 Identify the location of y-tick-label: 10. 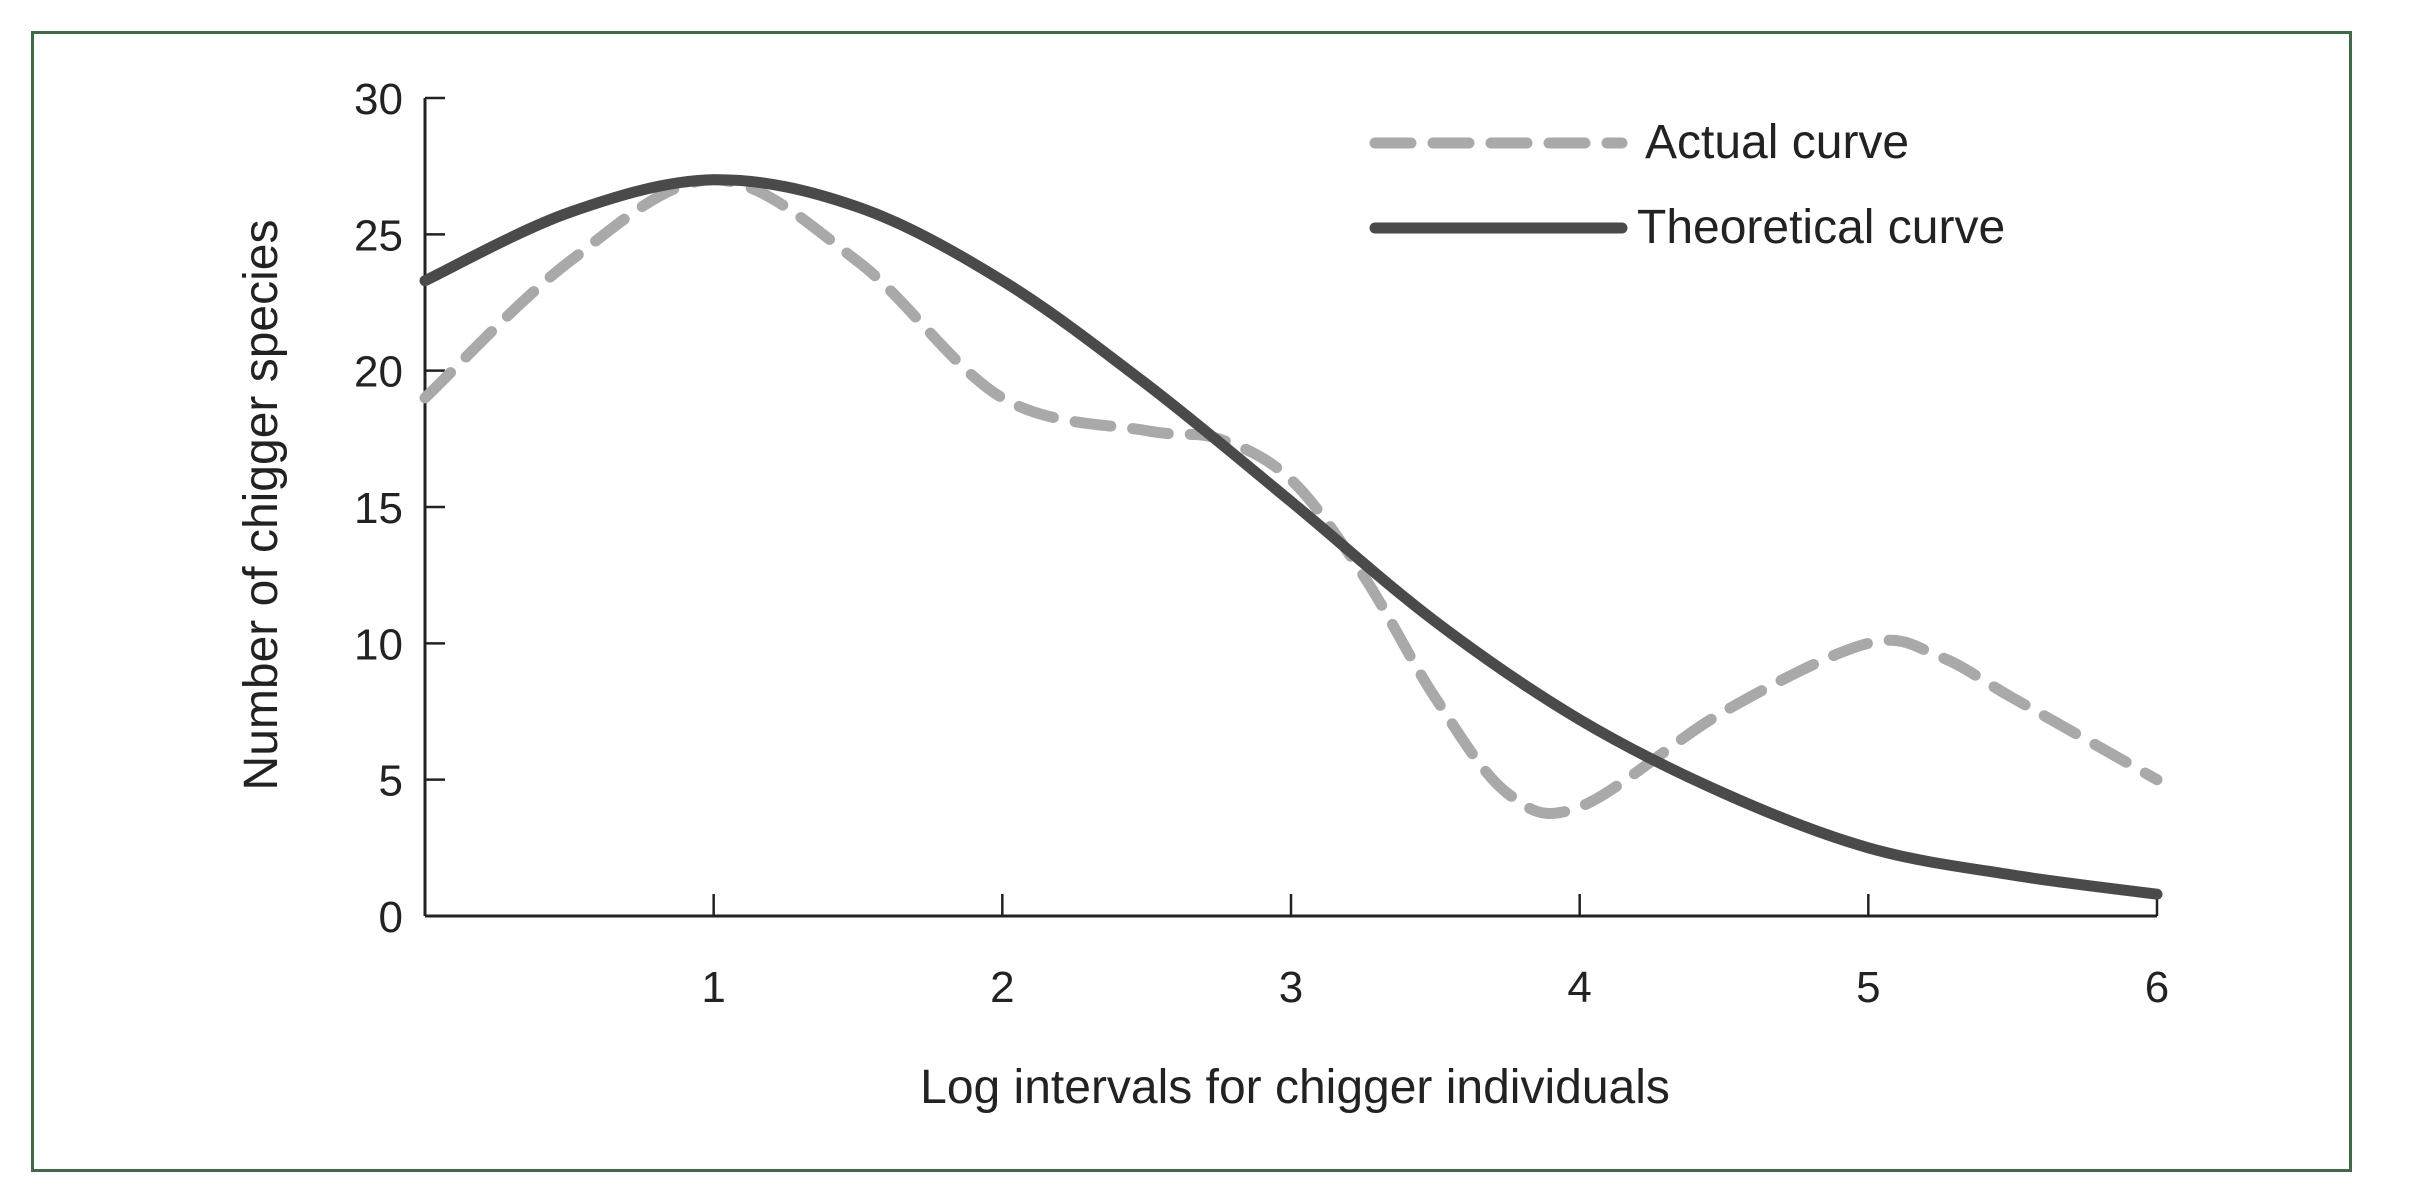
(378, 644).